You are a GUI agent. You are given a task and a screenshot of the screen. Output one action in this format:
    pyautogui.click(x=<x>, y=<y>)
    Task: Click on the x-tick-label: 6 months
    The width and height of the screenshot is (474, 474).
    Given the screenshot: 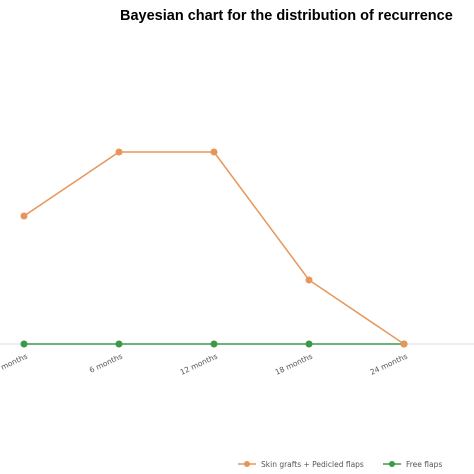 What is the action you would take?
    pyautogui.click(x=106, y=363)
    